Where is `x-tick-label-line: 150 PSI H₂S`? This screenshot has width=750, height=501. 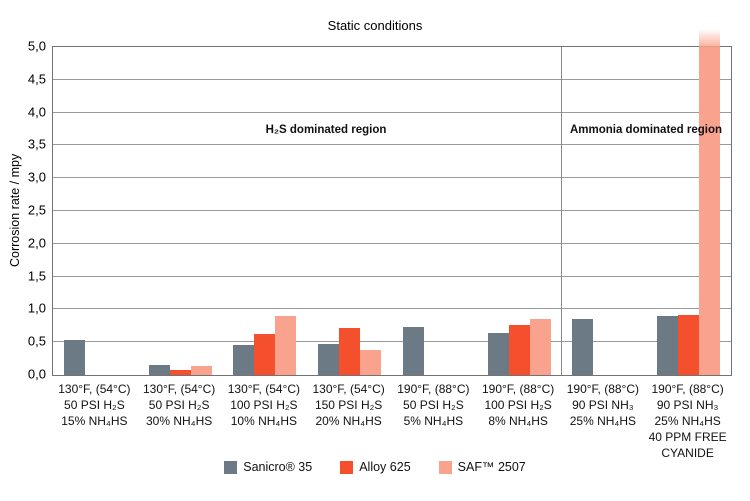
x-tick-label-line: 150 PSI H₂S is located at coordinates (348, 405).